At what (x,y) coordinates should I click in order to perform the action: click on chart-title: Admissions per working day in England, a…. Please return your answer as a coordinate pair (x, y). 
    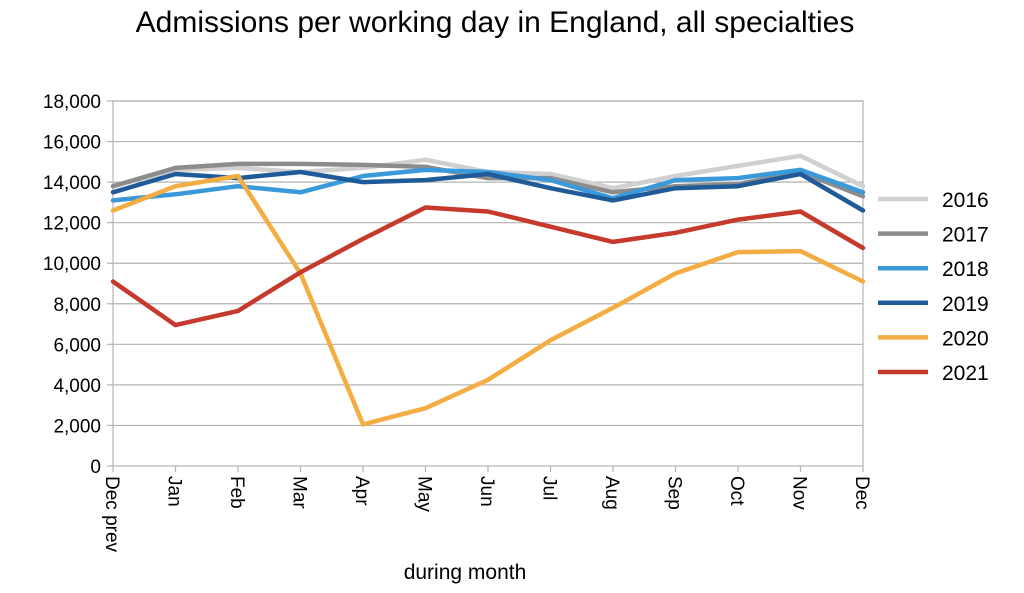
    Looking at the image, I should click on (495, 22).